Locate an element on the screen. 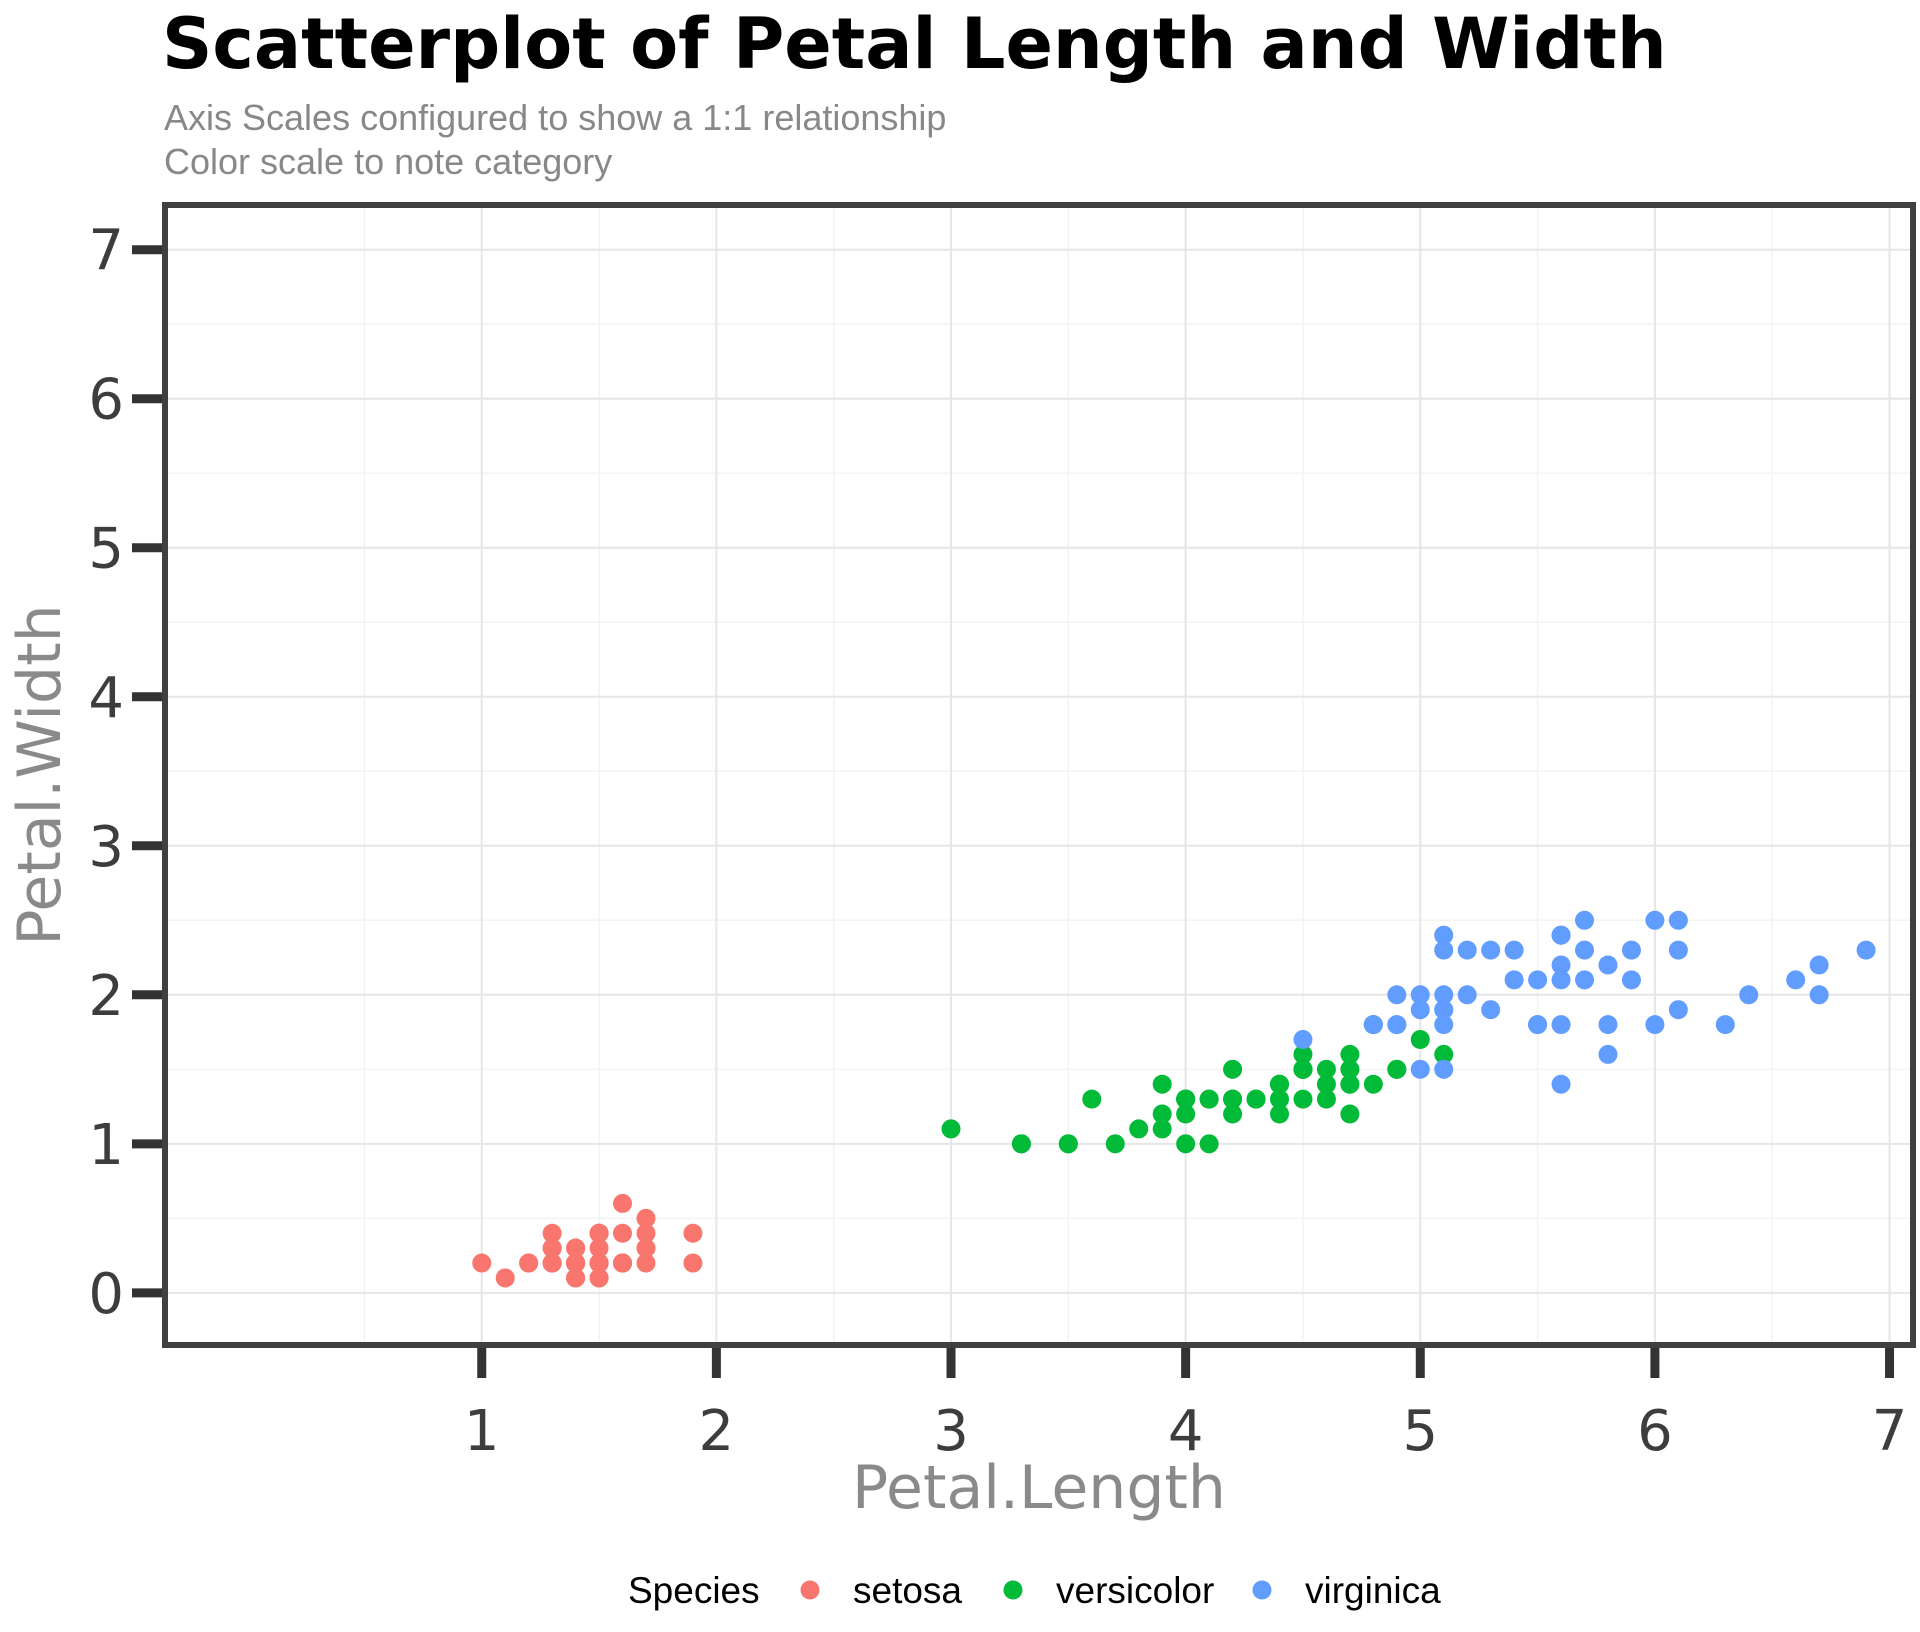 This screenshot has width=1920, height=1632. y-tick-label: 0 is located at coordinates (106, 1294).